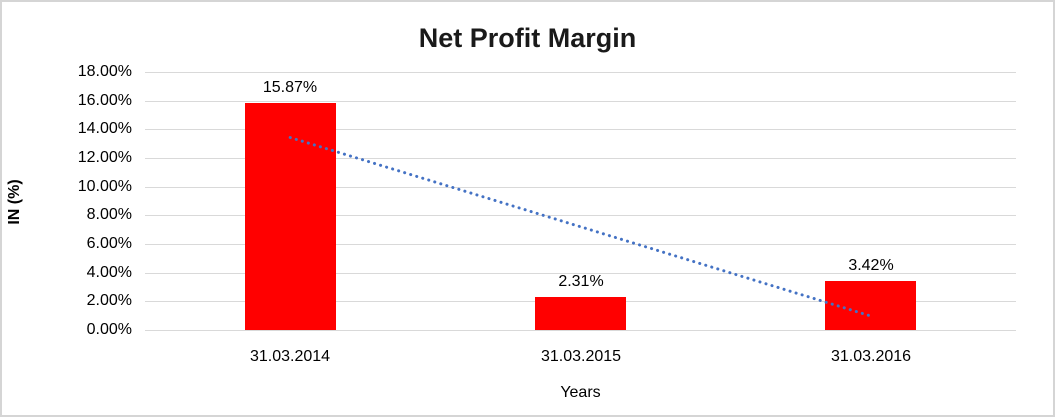  I want to click on y-tick-label: 8.00%, so click(109, 215).